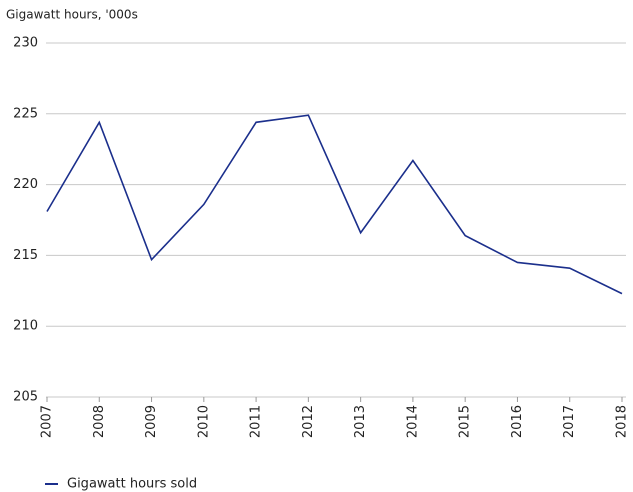 The image size is (633, 492). Describe the element at coordinates (25, 397) in the screenshot. I see `y-tick-label: 205` at that location.